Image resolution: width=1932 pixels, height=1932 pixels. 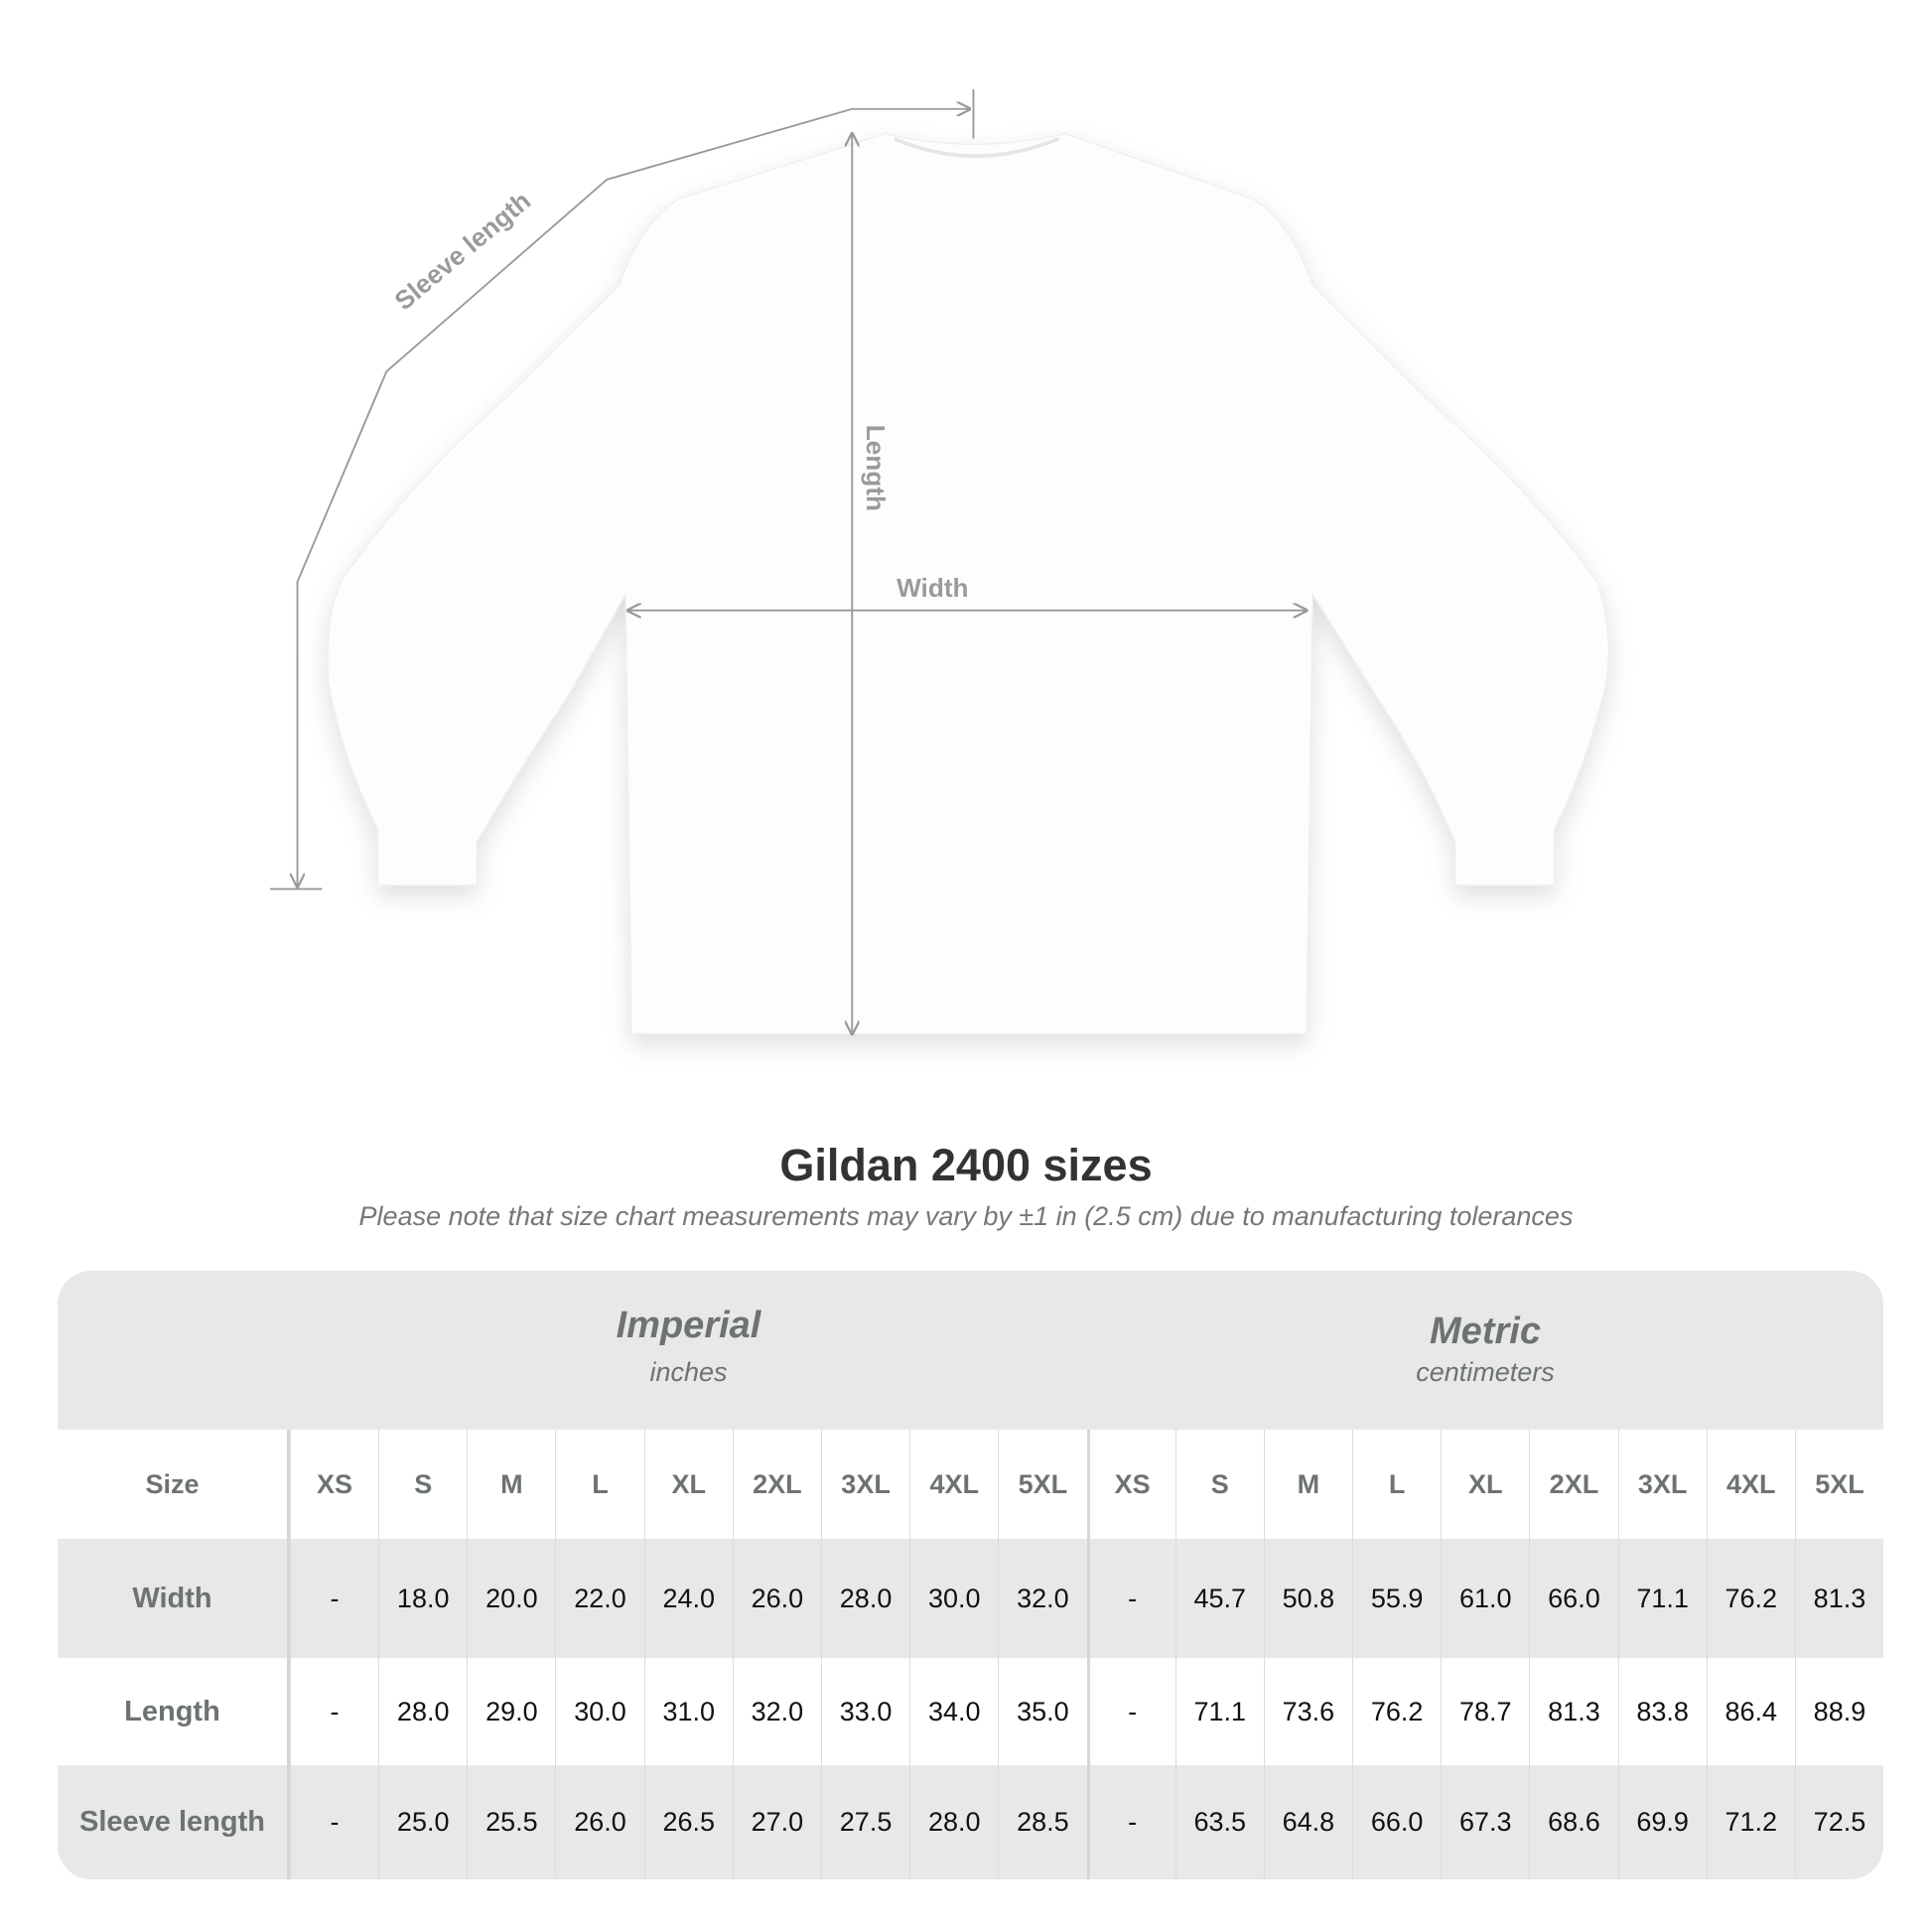 What do you see at coordinates (511, 1485) in the screenshot?
I see `imperial-size-header: M` at bounding box center [511, 1485].